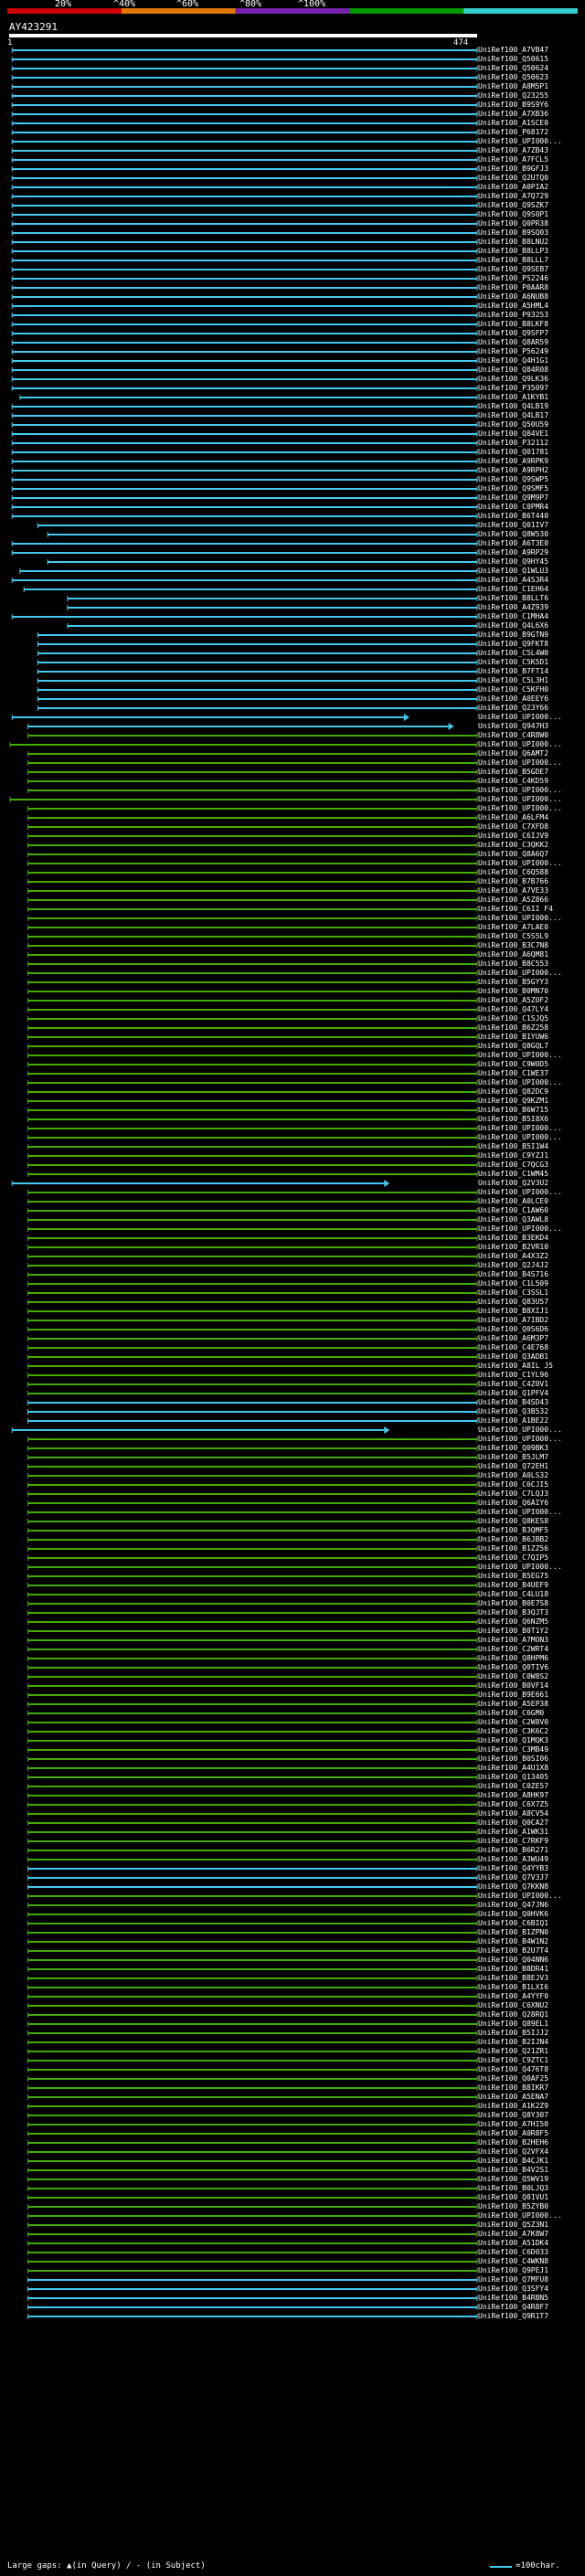  I want to click on hit-label: UniRef100_Q23255, so click(513, 95).